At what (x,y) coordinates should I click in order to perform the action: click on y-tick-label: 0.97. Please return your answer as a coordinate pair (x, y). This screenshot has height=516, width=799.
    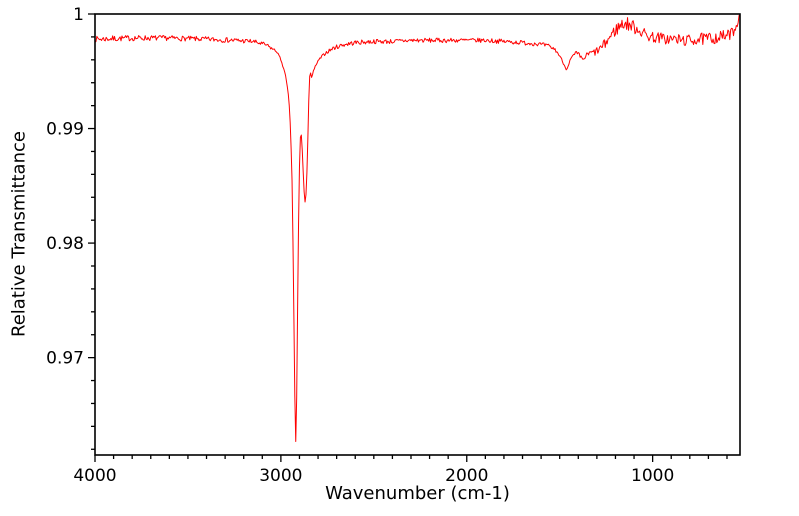
    Looking at the image, I should click on (65, 359).